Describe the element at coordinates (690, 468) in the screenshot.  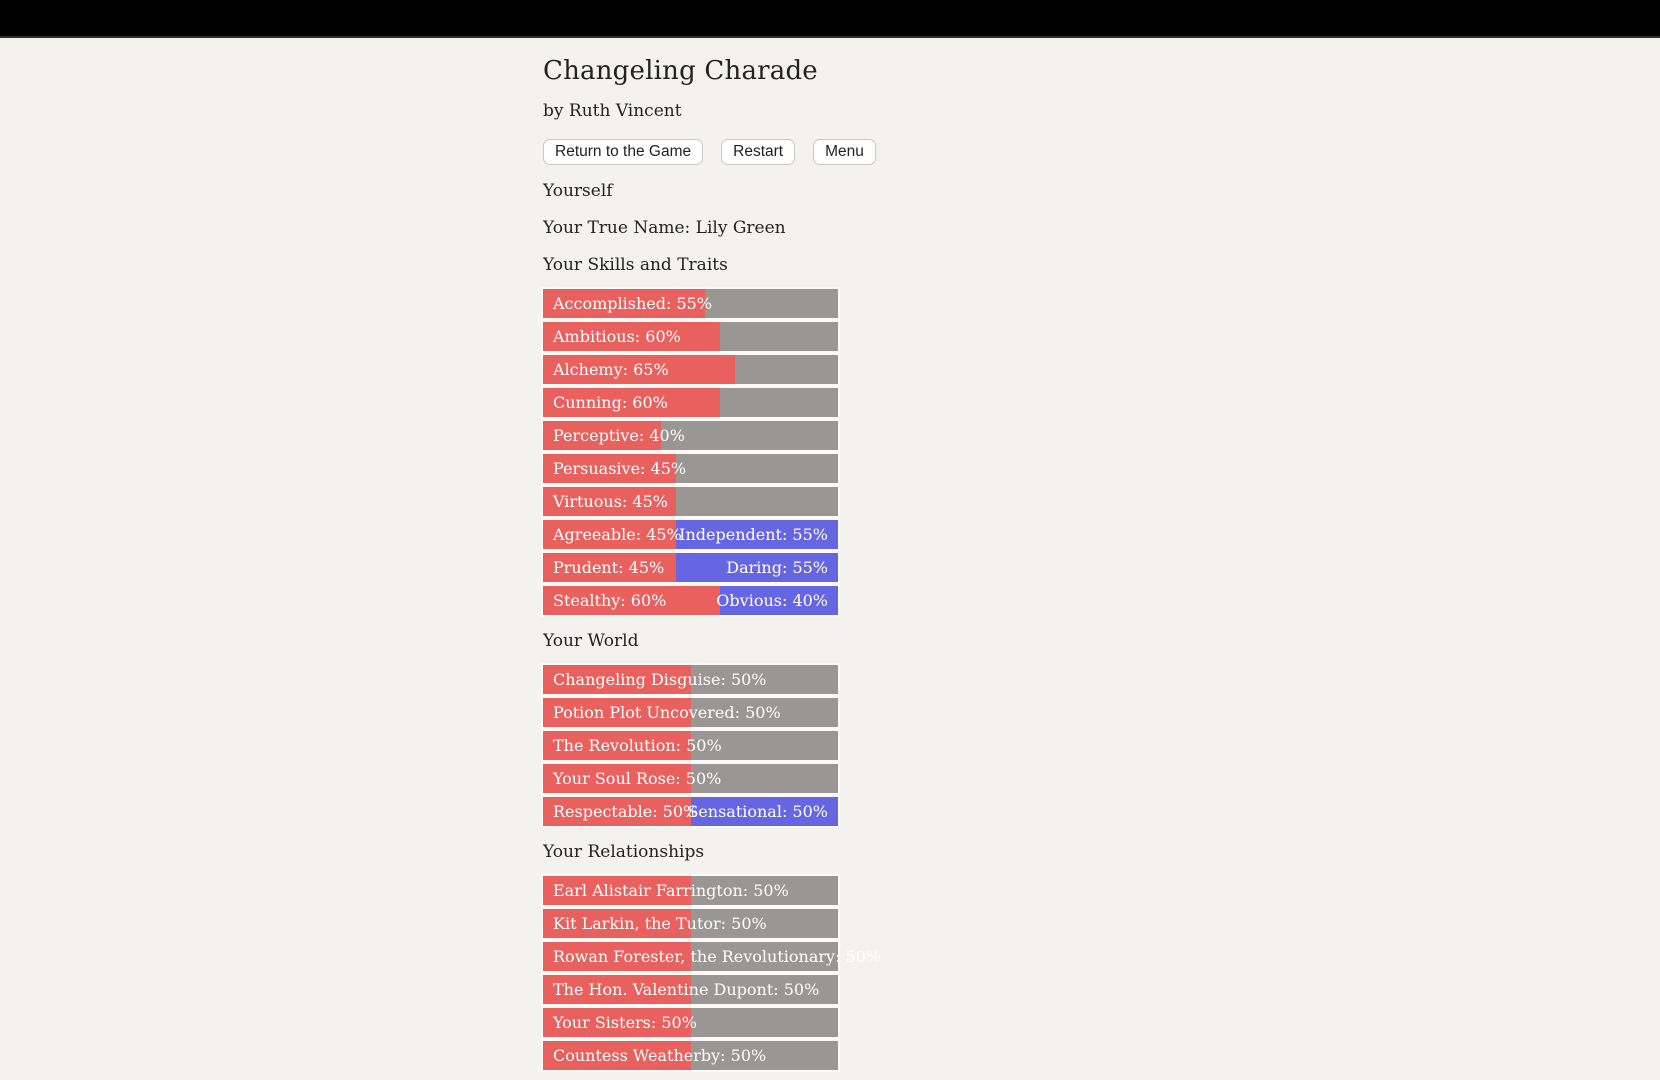
I see `stat-bar: Persuasive: 45%` at that location.